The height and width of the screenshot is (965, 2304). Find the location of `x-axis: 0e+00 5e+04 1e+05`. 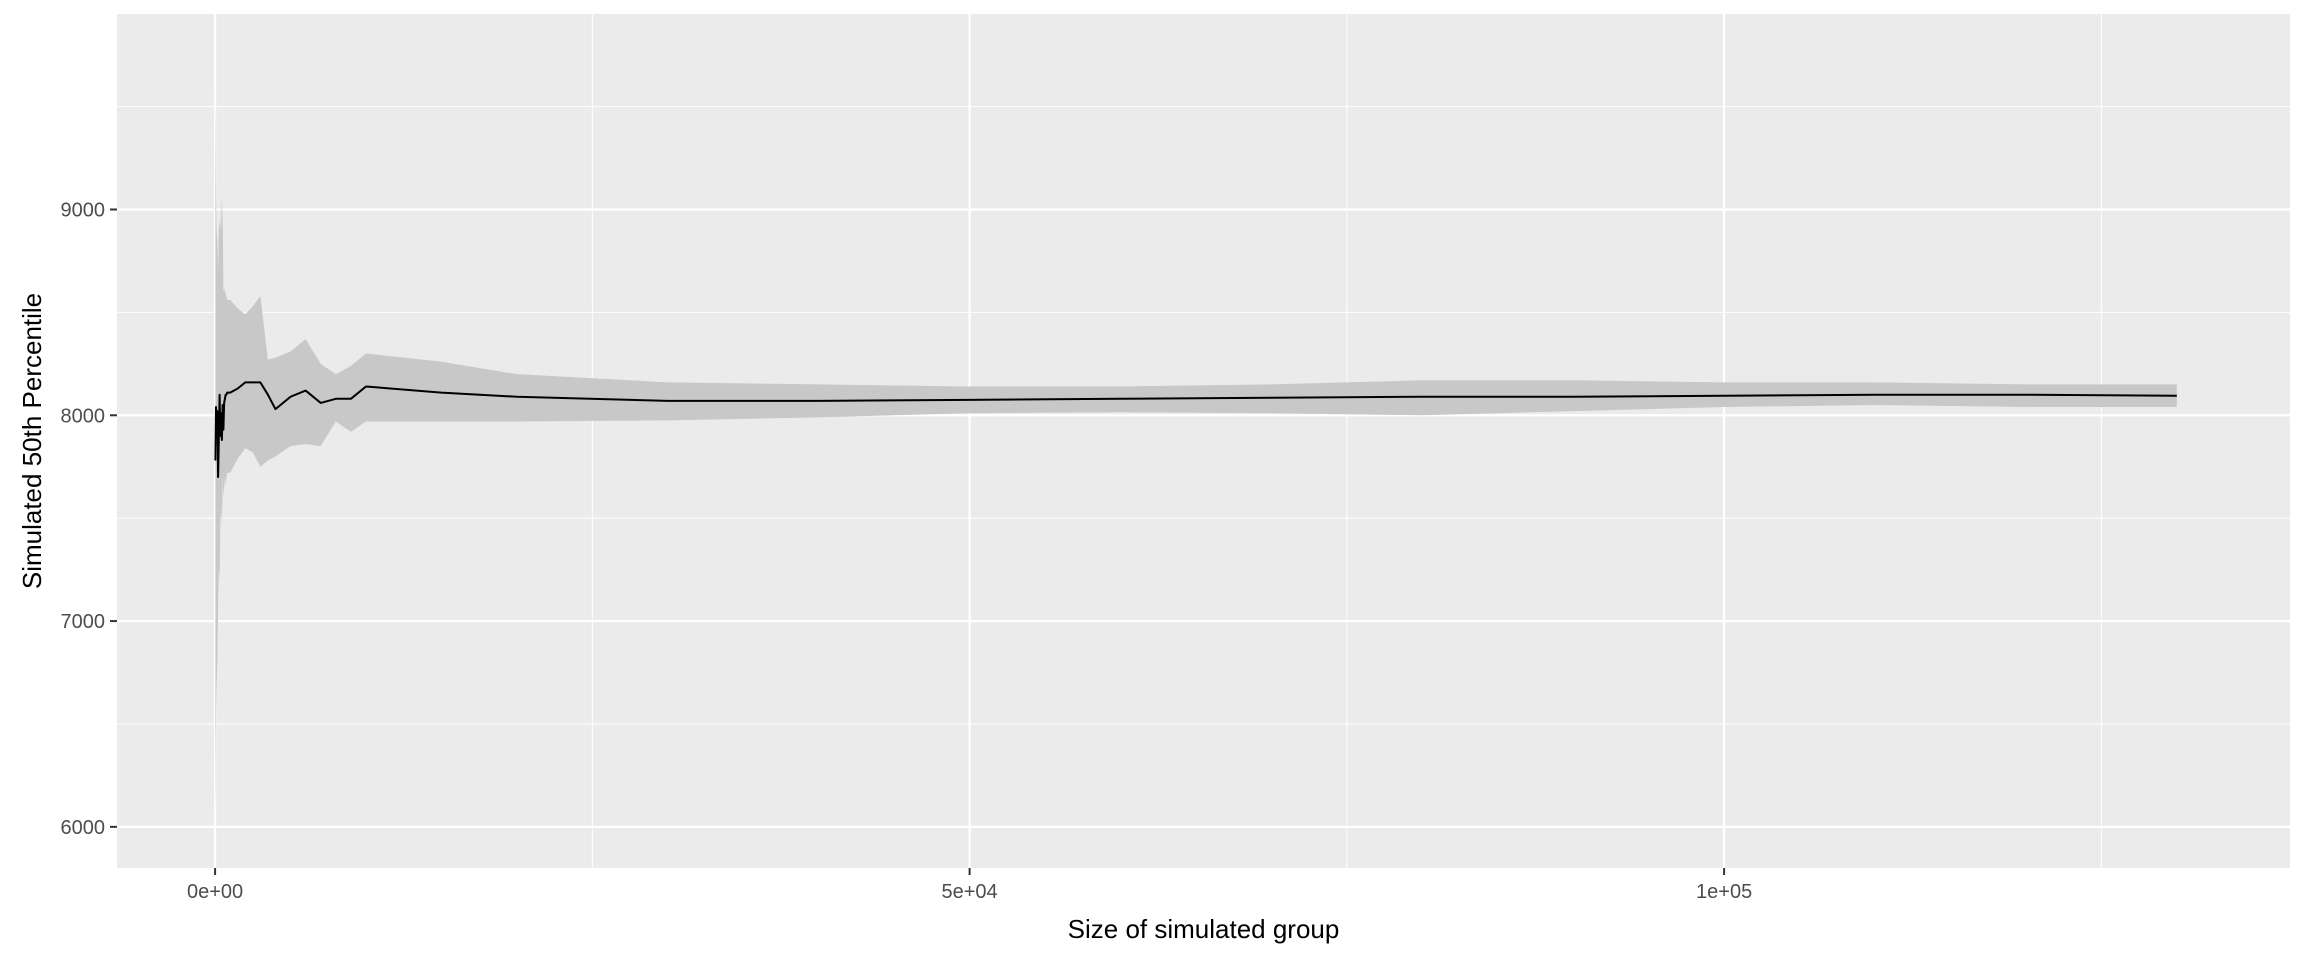

x-axis: 0e+00 5e+04 1e+05 is located at coordinates (969, 885).